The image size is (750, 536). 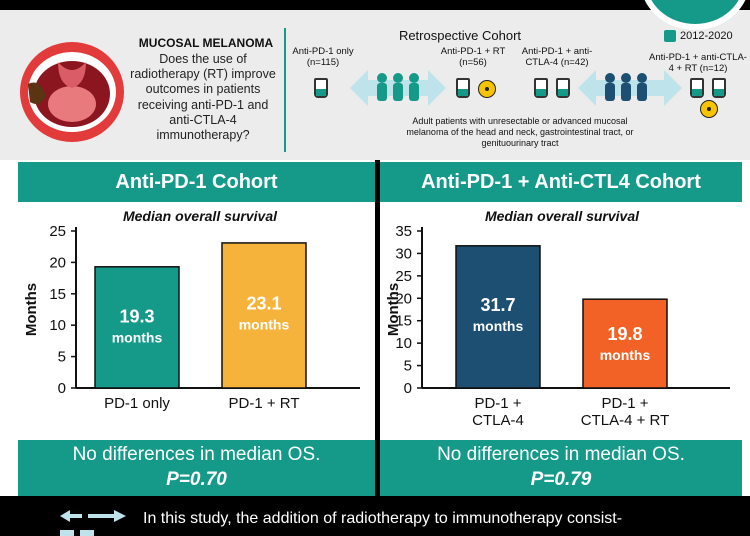 What do you see at coordinates (670, 36) in the screenshot?
I see `calendar-icon` at bounding box center [670, 36].